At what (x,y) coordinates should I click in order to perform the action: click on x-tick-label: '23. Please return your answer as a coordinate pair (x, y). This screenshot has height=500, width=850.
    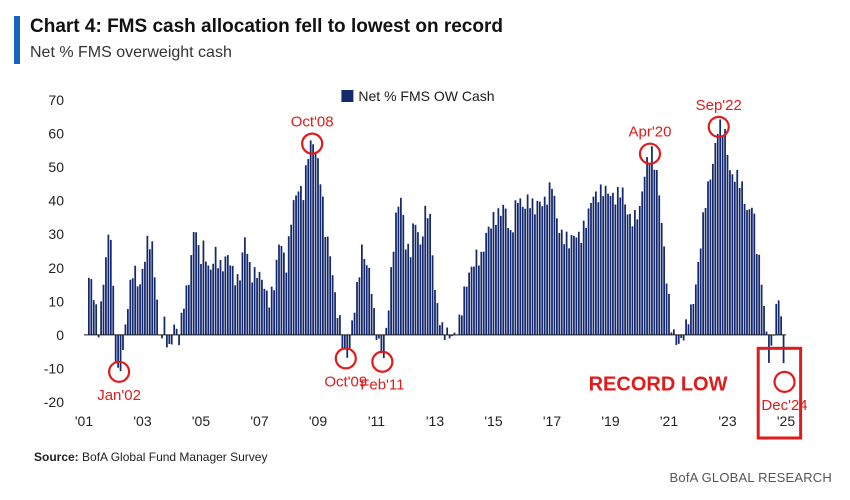
    Looking at the image, I should click on (727, 421).